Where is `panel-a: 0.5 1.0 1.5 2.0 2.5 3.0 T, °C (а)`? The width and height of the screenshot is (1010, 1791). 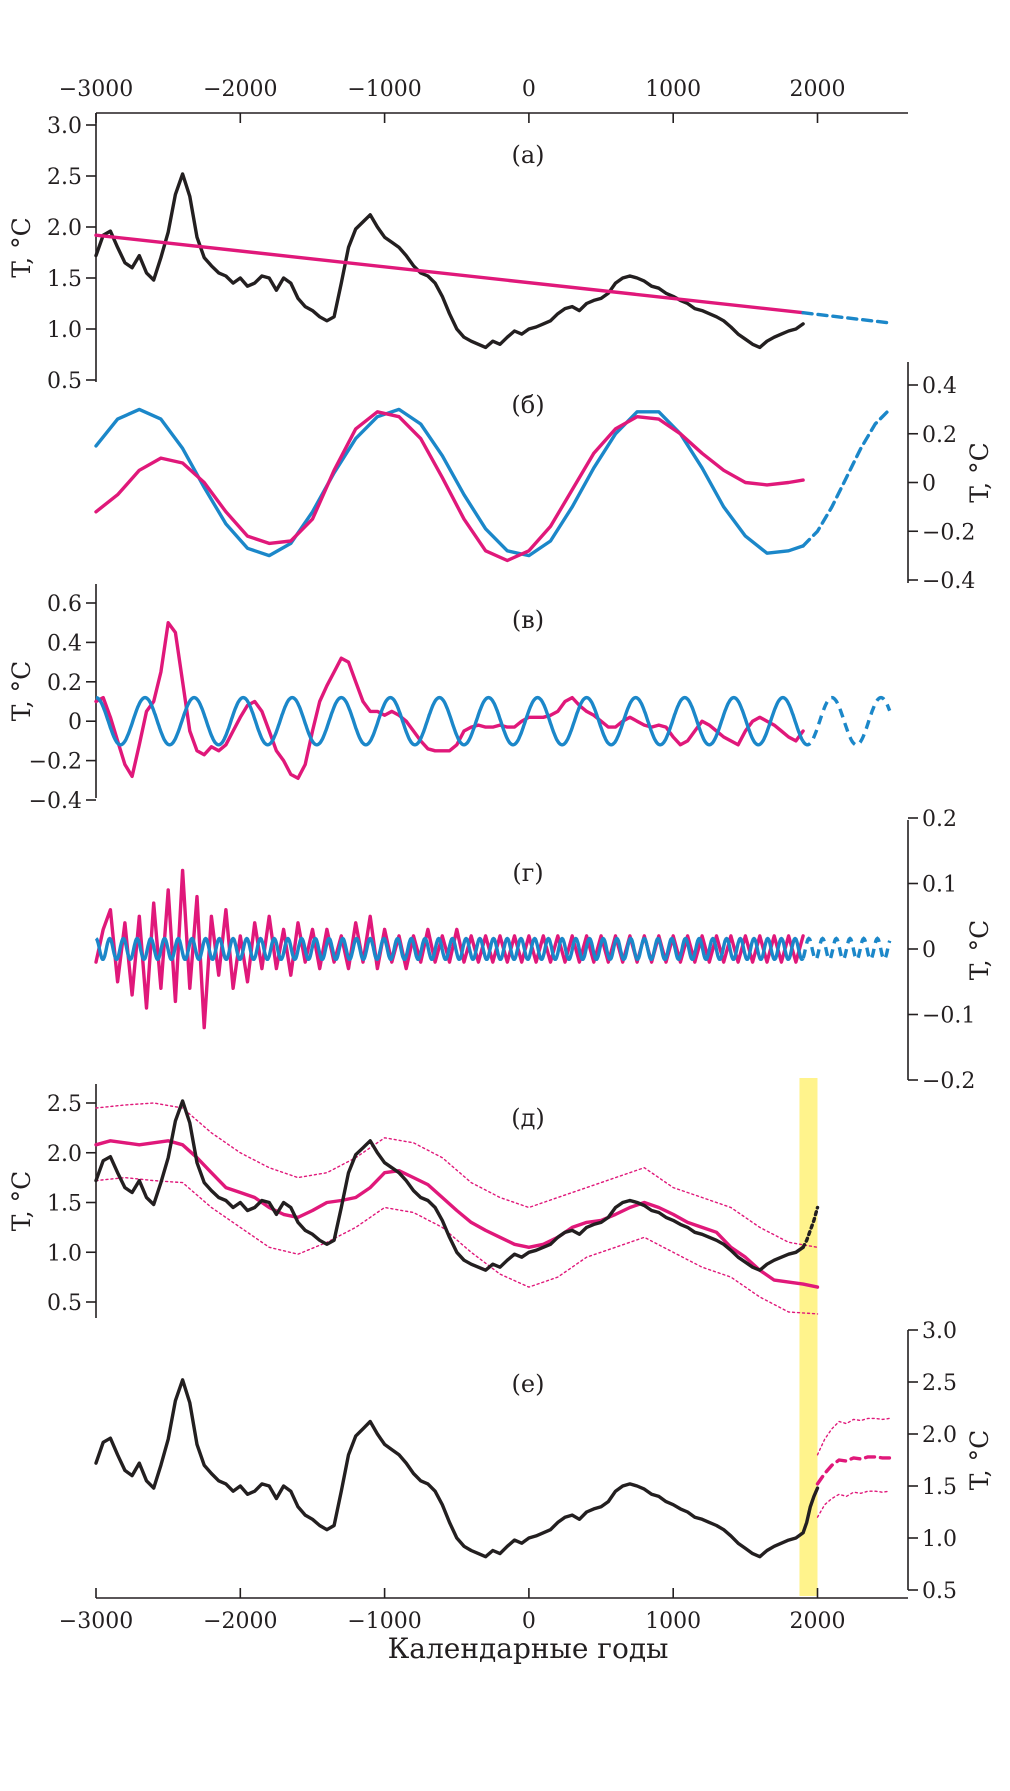 panel-a: 0.5 1.0 1.5 2.0 2.5 3.0 T, °C (а) is located at coordinates (449, 253).